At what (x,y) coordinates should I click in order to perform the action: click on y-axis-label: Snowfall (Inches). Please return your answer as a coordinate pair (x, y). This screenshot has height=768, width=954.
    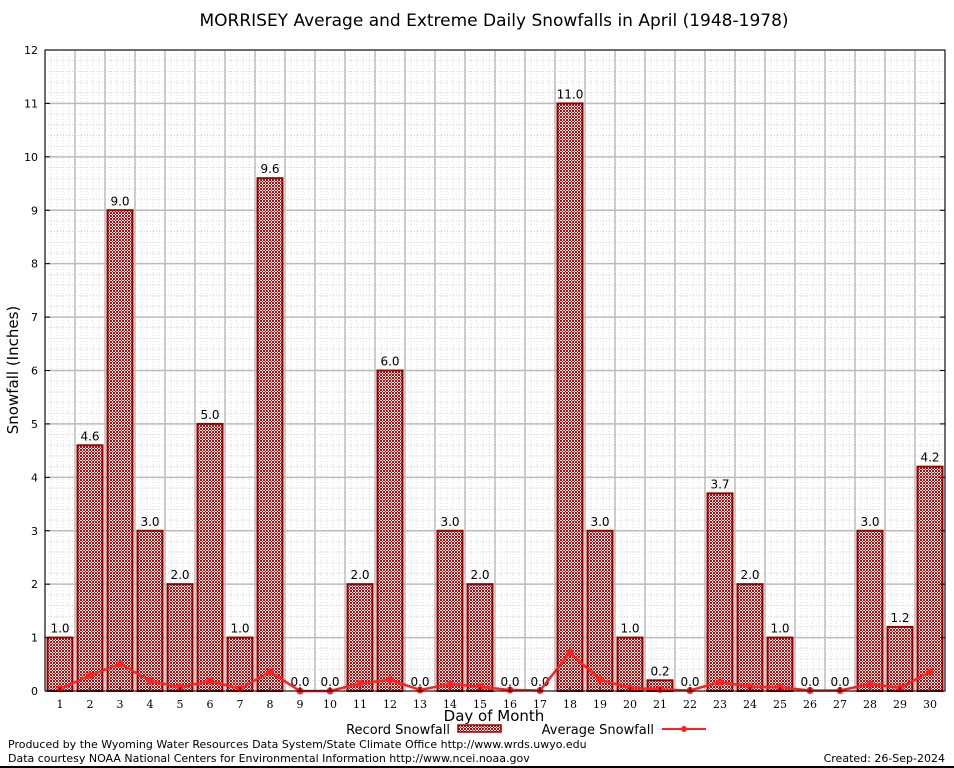
    Looking at the image, I should click on (13, 370).